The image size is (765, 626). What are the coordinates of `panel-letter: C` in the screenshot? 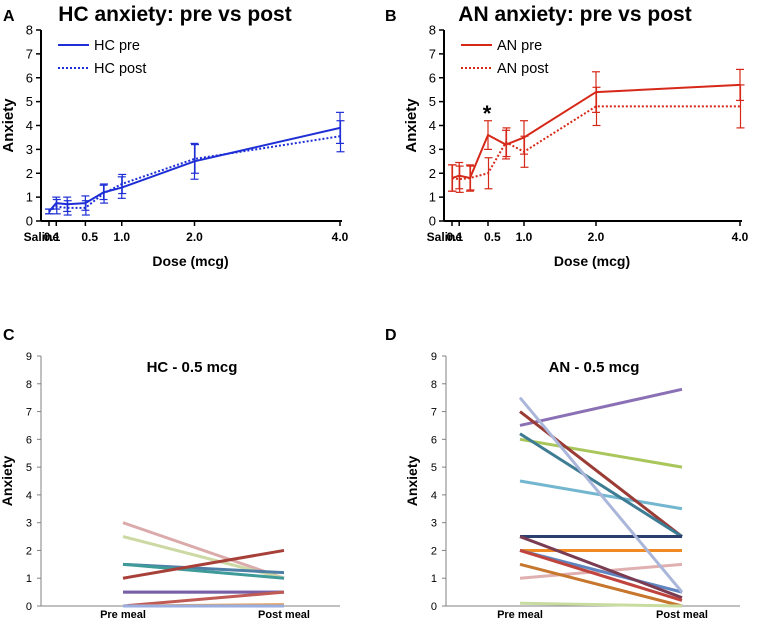 It's located at (9, 335).